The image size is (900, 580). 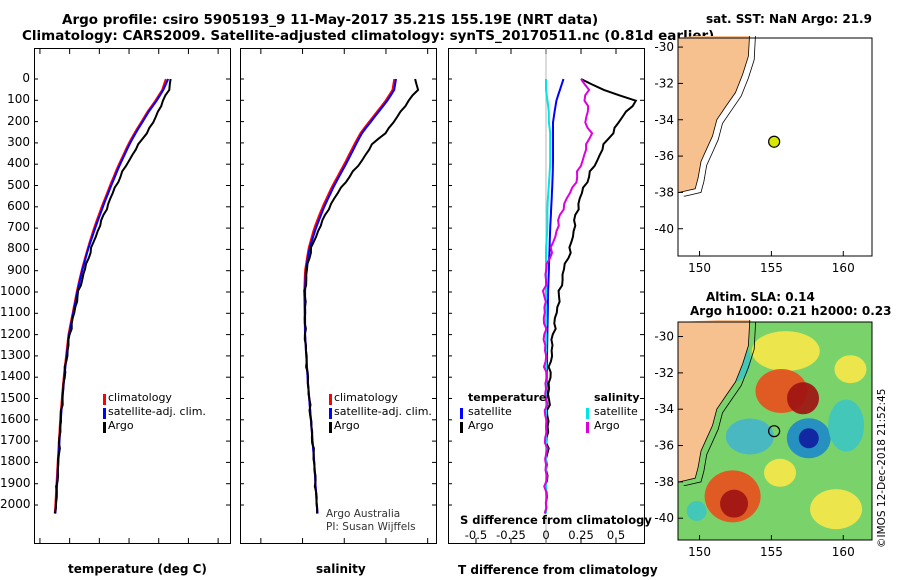 I want to click on depth-tick-label: 1400, so click(x=15, y=376).